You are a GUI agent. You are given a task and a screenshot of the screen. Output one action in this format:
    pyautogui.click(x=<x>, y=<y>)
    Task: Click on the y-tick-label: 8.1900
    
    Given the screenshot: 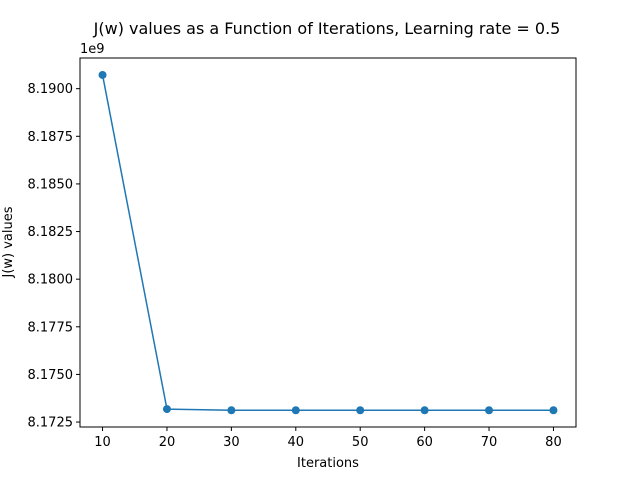 What is the action you would take?
    pyautogui.click(x=51, y=89)
    